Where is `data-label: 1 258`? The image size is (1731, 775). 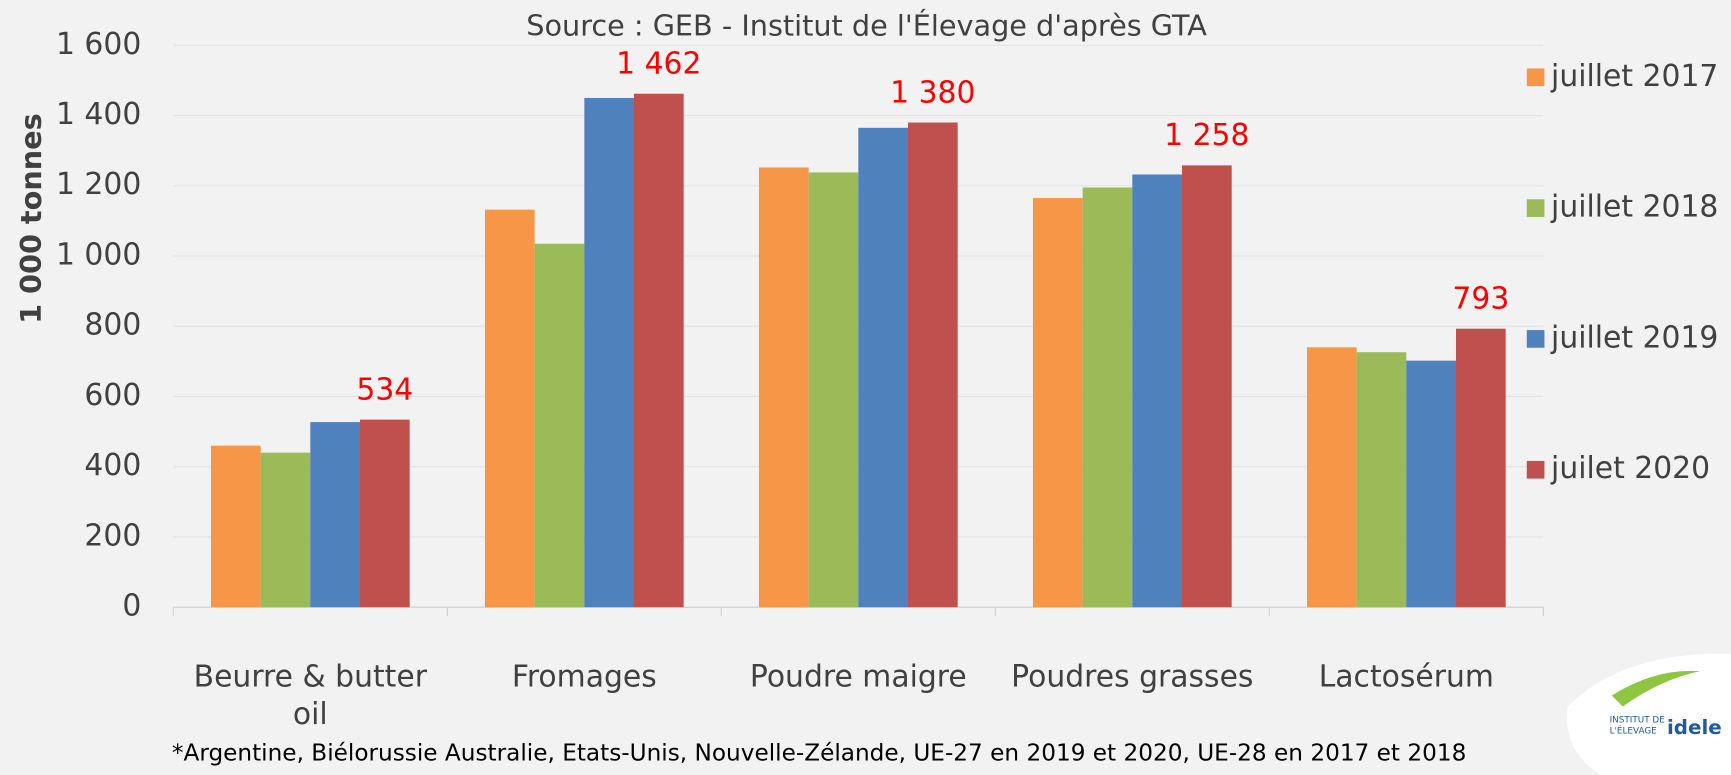 data-label: 1 258 is located at coordinates (1206, 135).